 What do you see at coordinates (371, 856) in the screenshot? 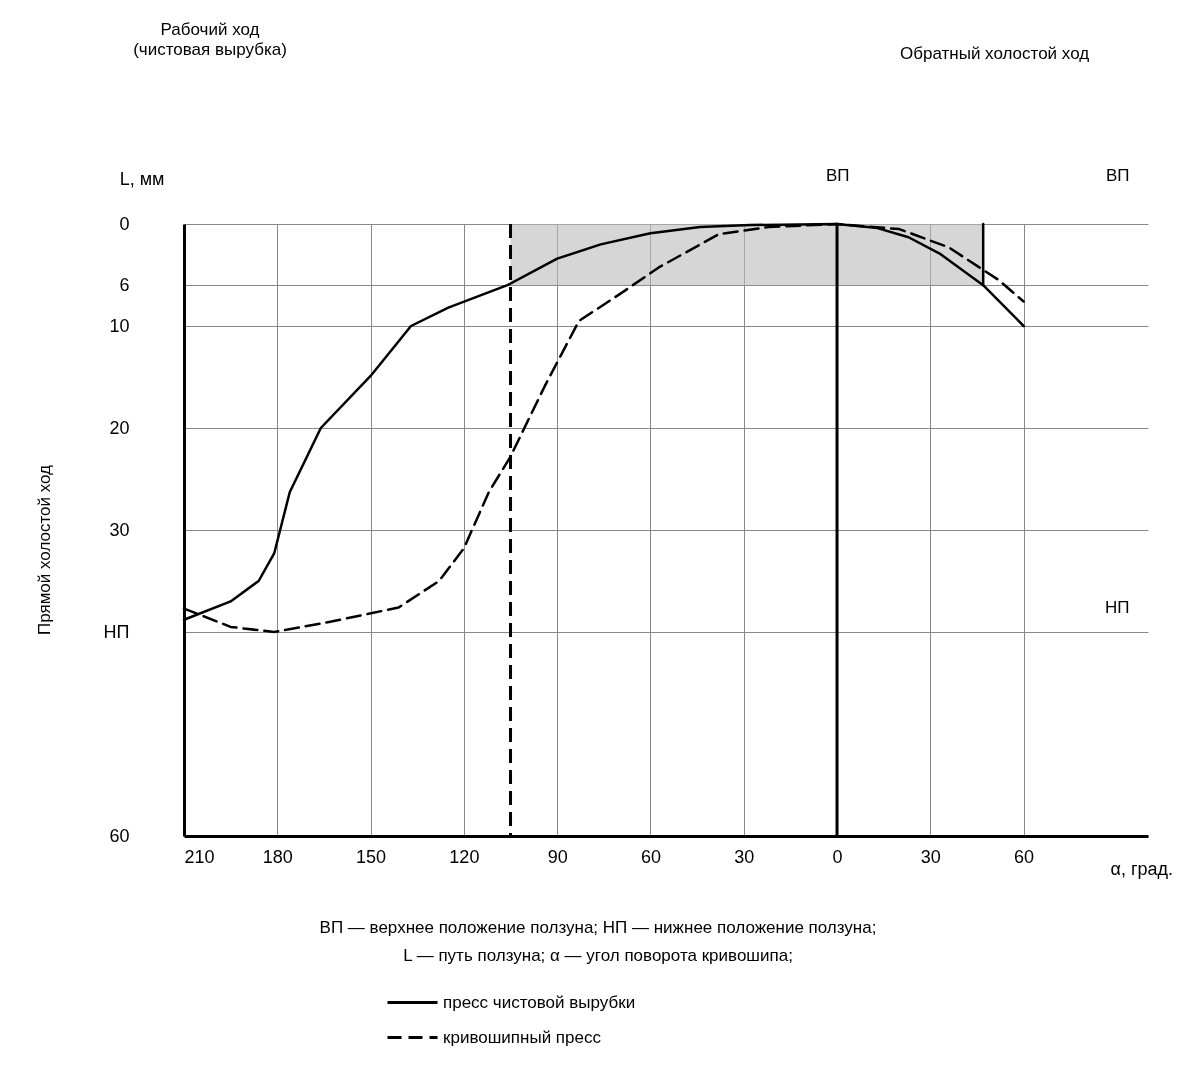
I see `x-tick-label: 150` at bounding box center [371, 856].